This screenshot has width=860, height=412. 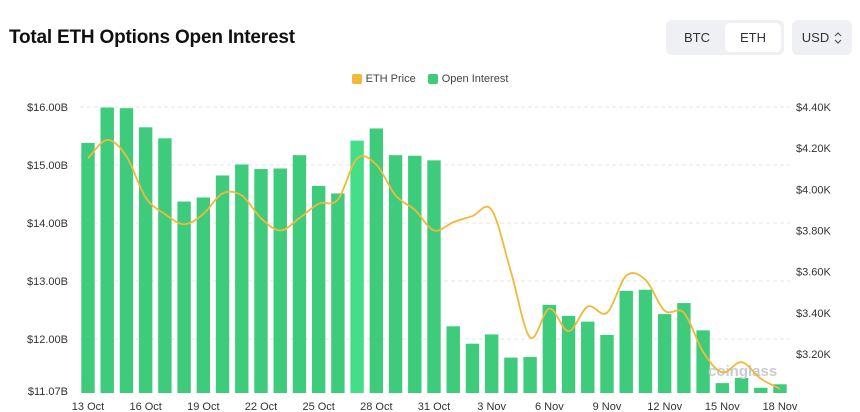 I want to click on tab-eth: ETH, so click(x=753, y=37).